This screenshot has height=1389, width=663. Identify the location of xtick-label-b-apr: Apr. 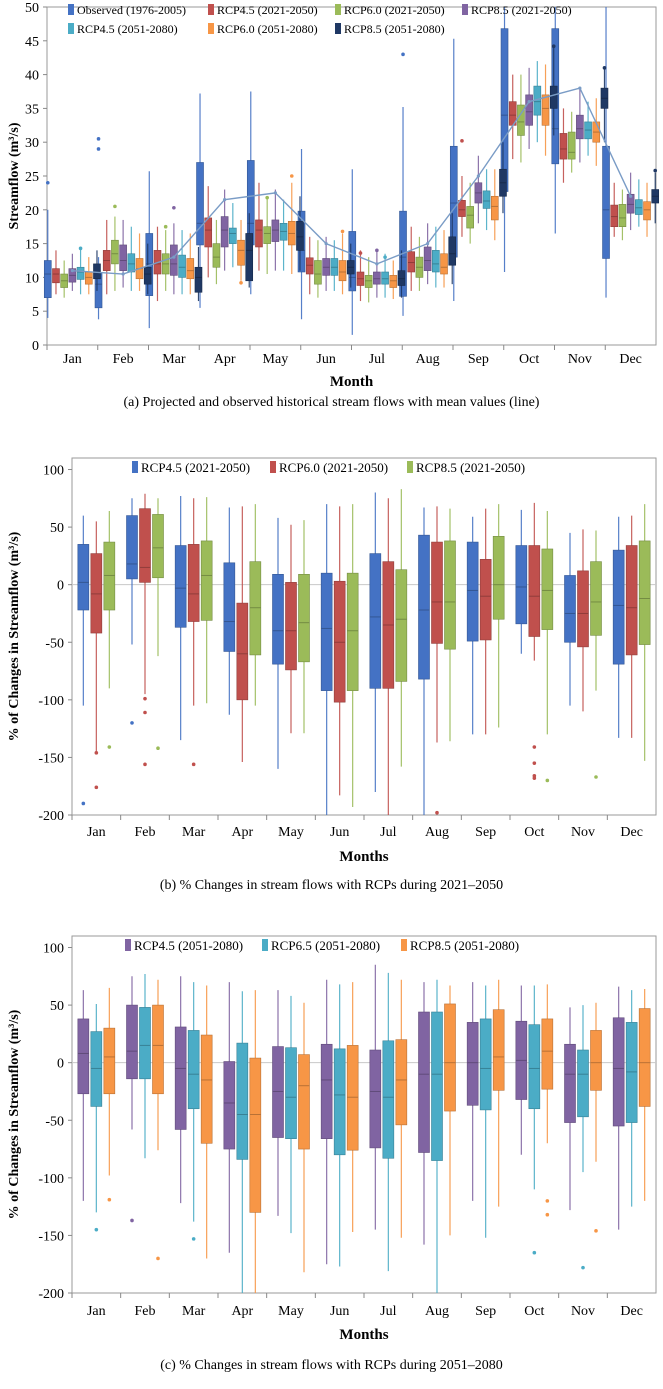
(242, 832).